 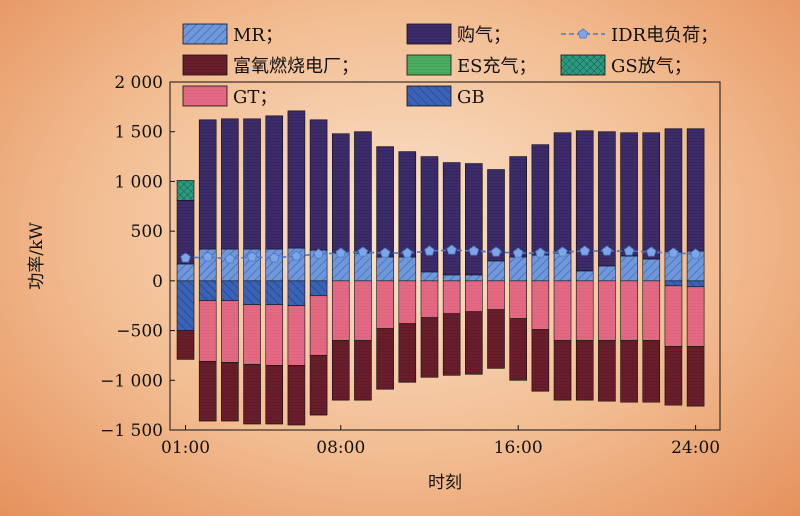 What do you see at coordinates (664, 35) in the screenshot?
I see `legend-label-IDR电负荷: IDR电负荷；` at bounding box center [664, 35].